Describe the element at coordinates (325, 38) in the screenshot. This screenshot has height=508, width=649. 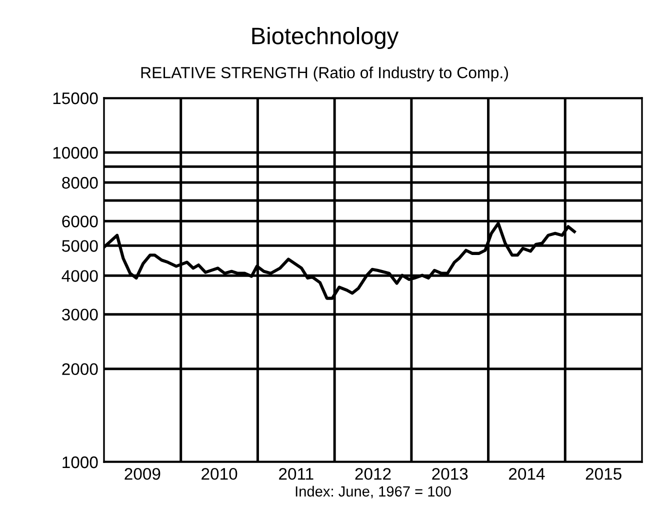
I see `chart-title: Biotechnology` at that location.